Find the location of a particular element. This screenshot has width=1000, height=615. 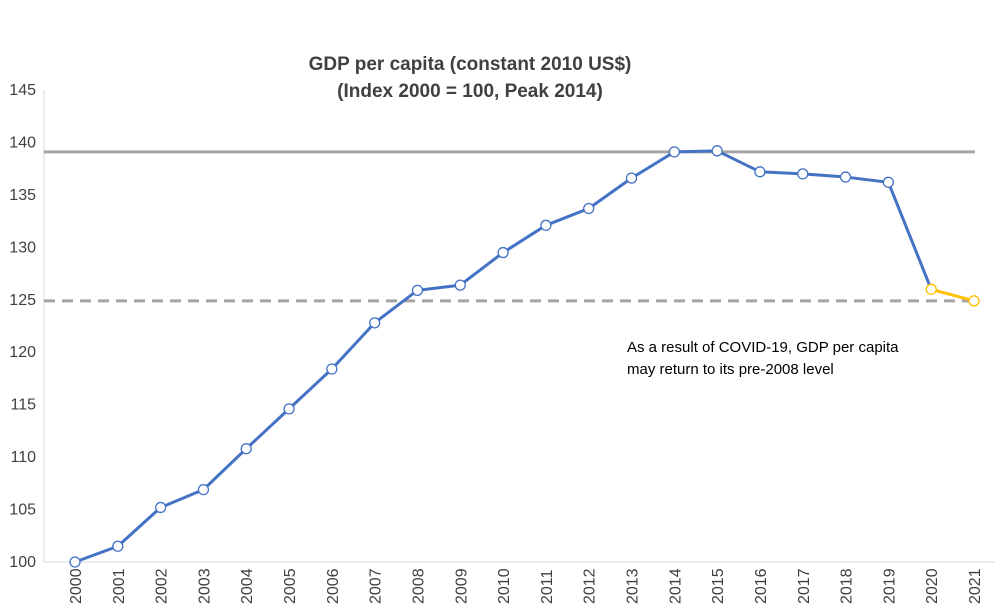

chart-title: GDP per capita (constant 2010 US$) is located at coordinates (470, 64).